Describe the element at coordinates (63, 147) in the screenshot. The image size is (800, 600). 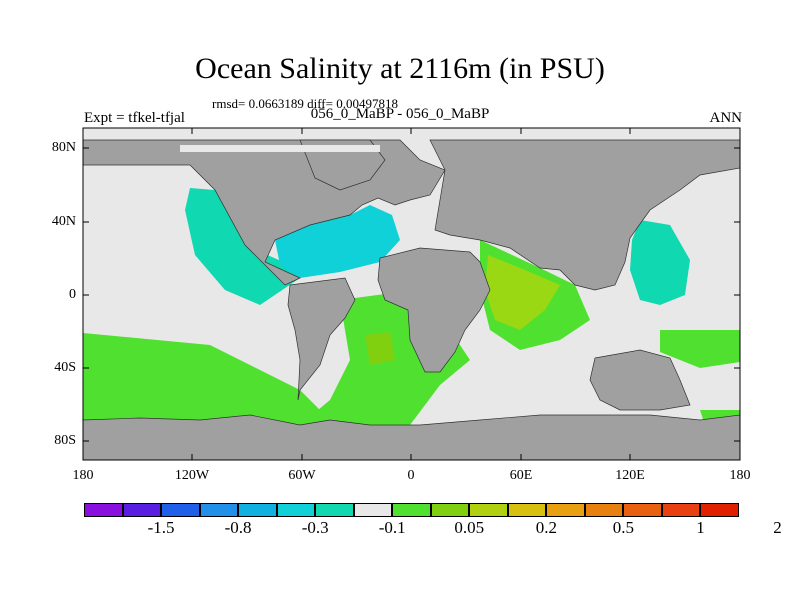
I see `lat-tick-label: 80N` at that location.